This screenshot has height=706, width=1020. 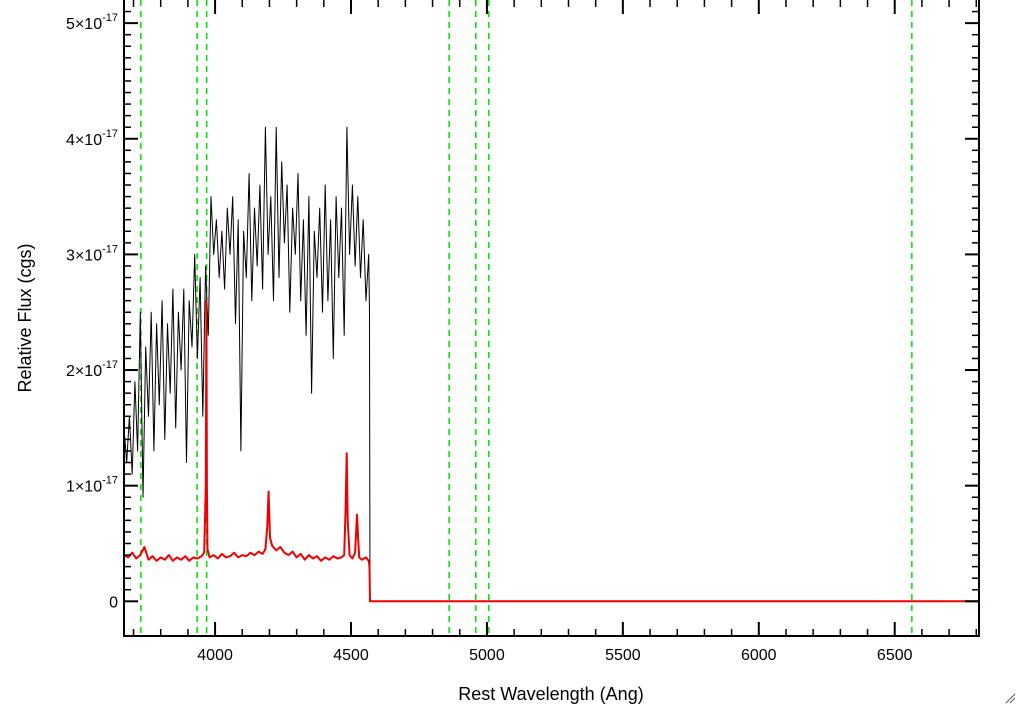 I want to click on x-axis-title: Rest Wavelength (Ang), so click(x=550, y=694).